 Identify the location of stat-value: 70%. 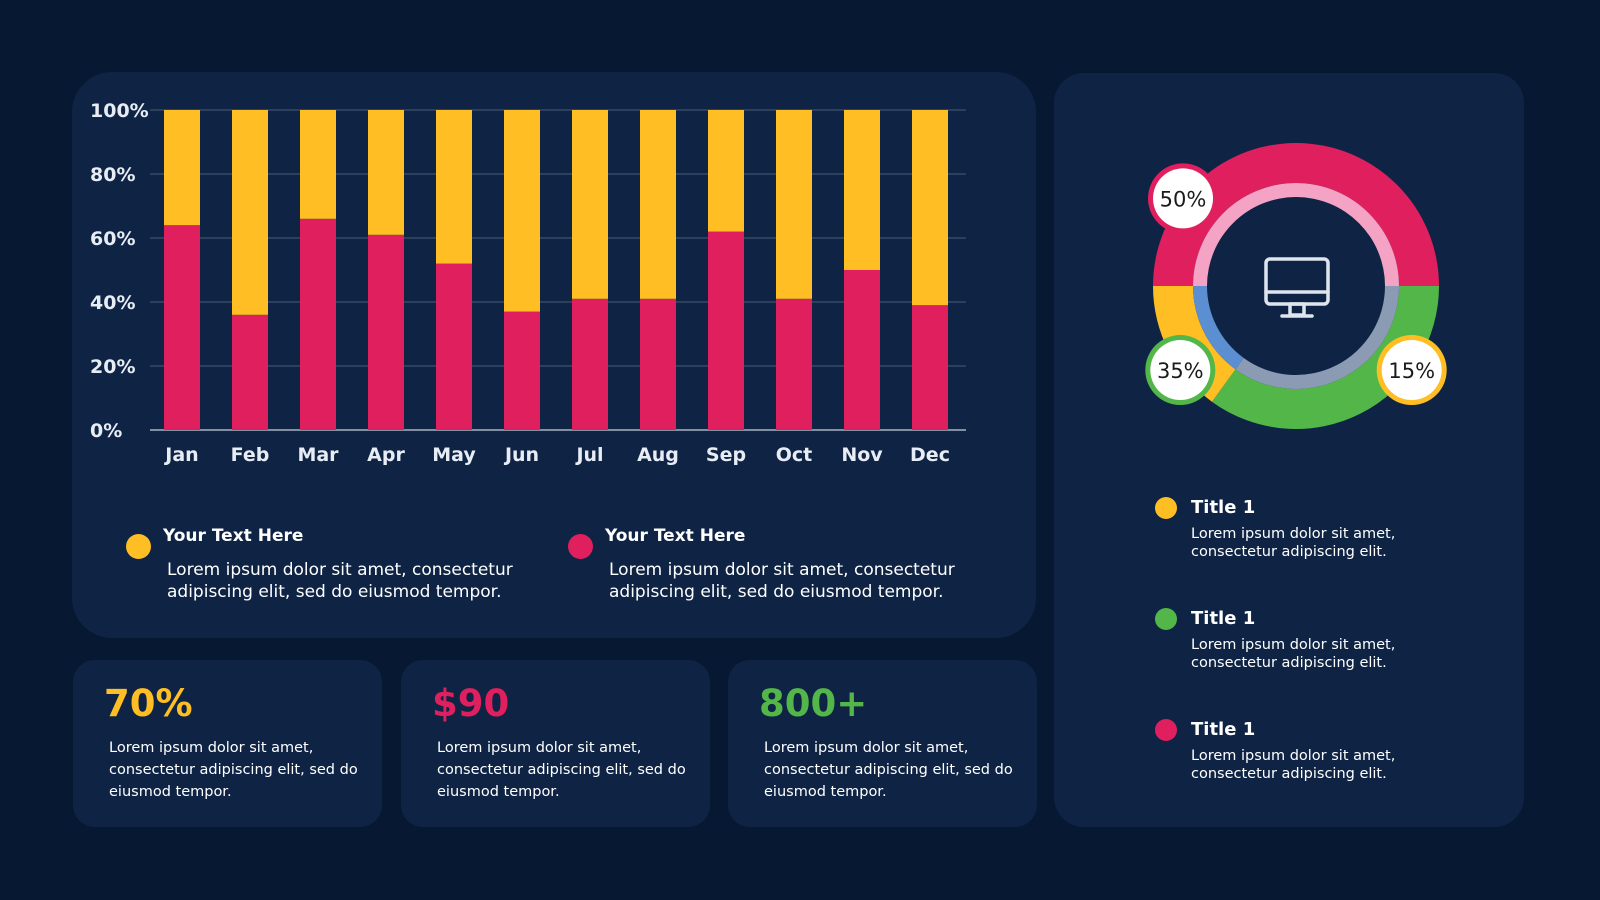
(148, 703).